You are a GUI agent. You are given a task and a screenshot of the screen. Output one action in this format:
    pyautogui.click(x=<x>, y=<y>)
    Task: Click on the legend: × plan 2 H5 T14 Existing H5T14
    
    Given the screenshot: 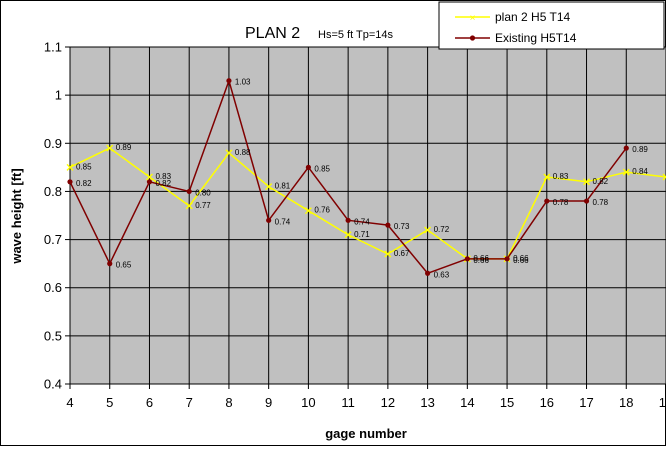 What is the action you would take?
    pyautogui.click(x=551, y=25)
    